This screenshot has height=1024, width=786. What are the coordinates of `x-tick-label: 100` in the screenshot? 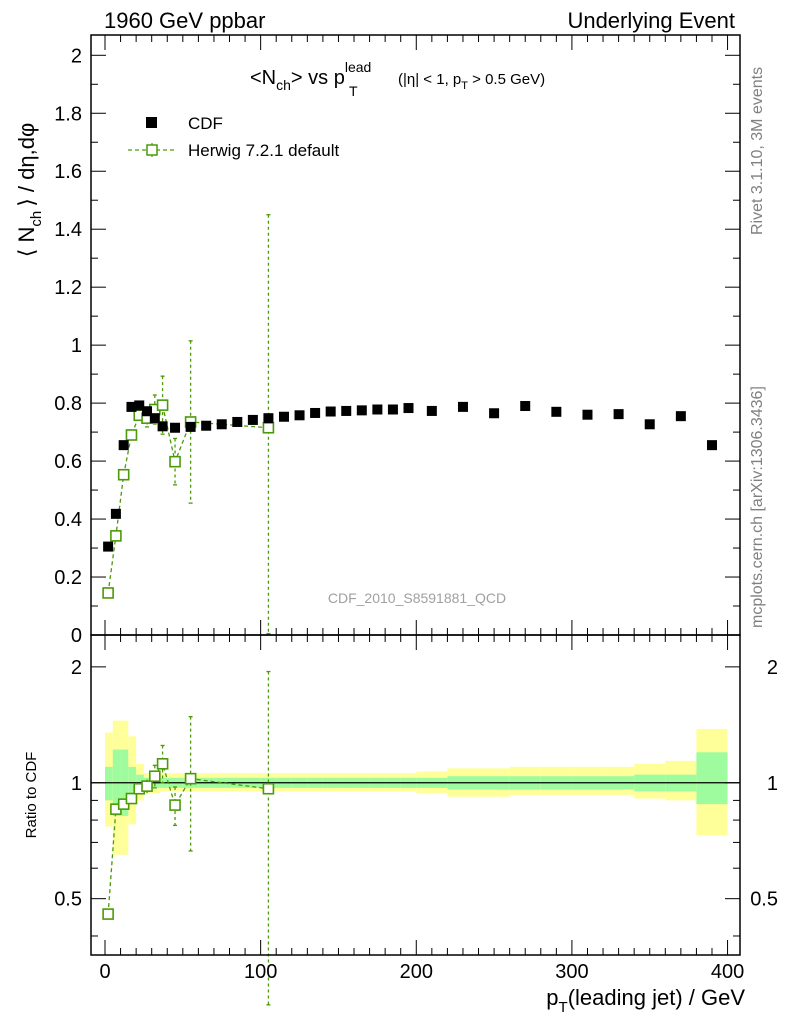 It's located at (260, 972).